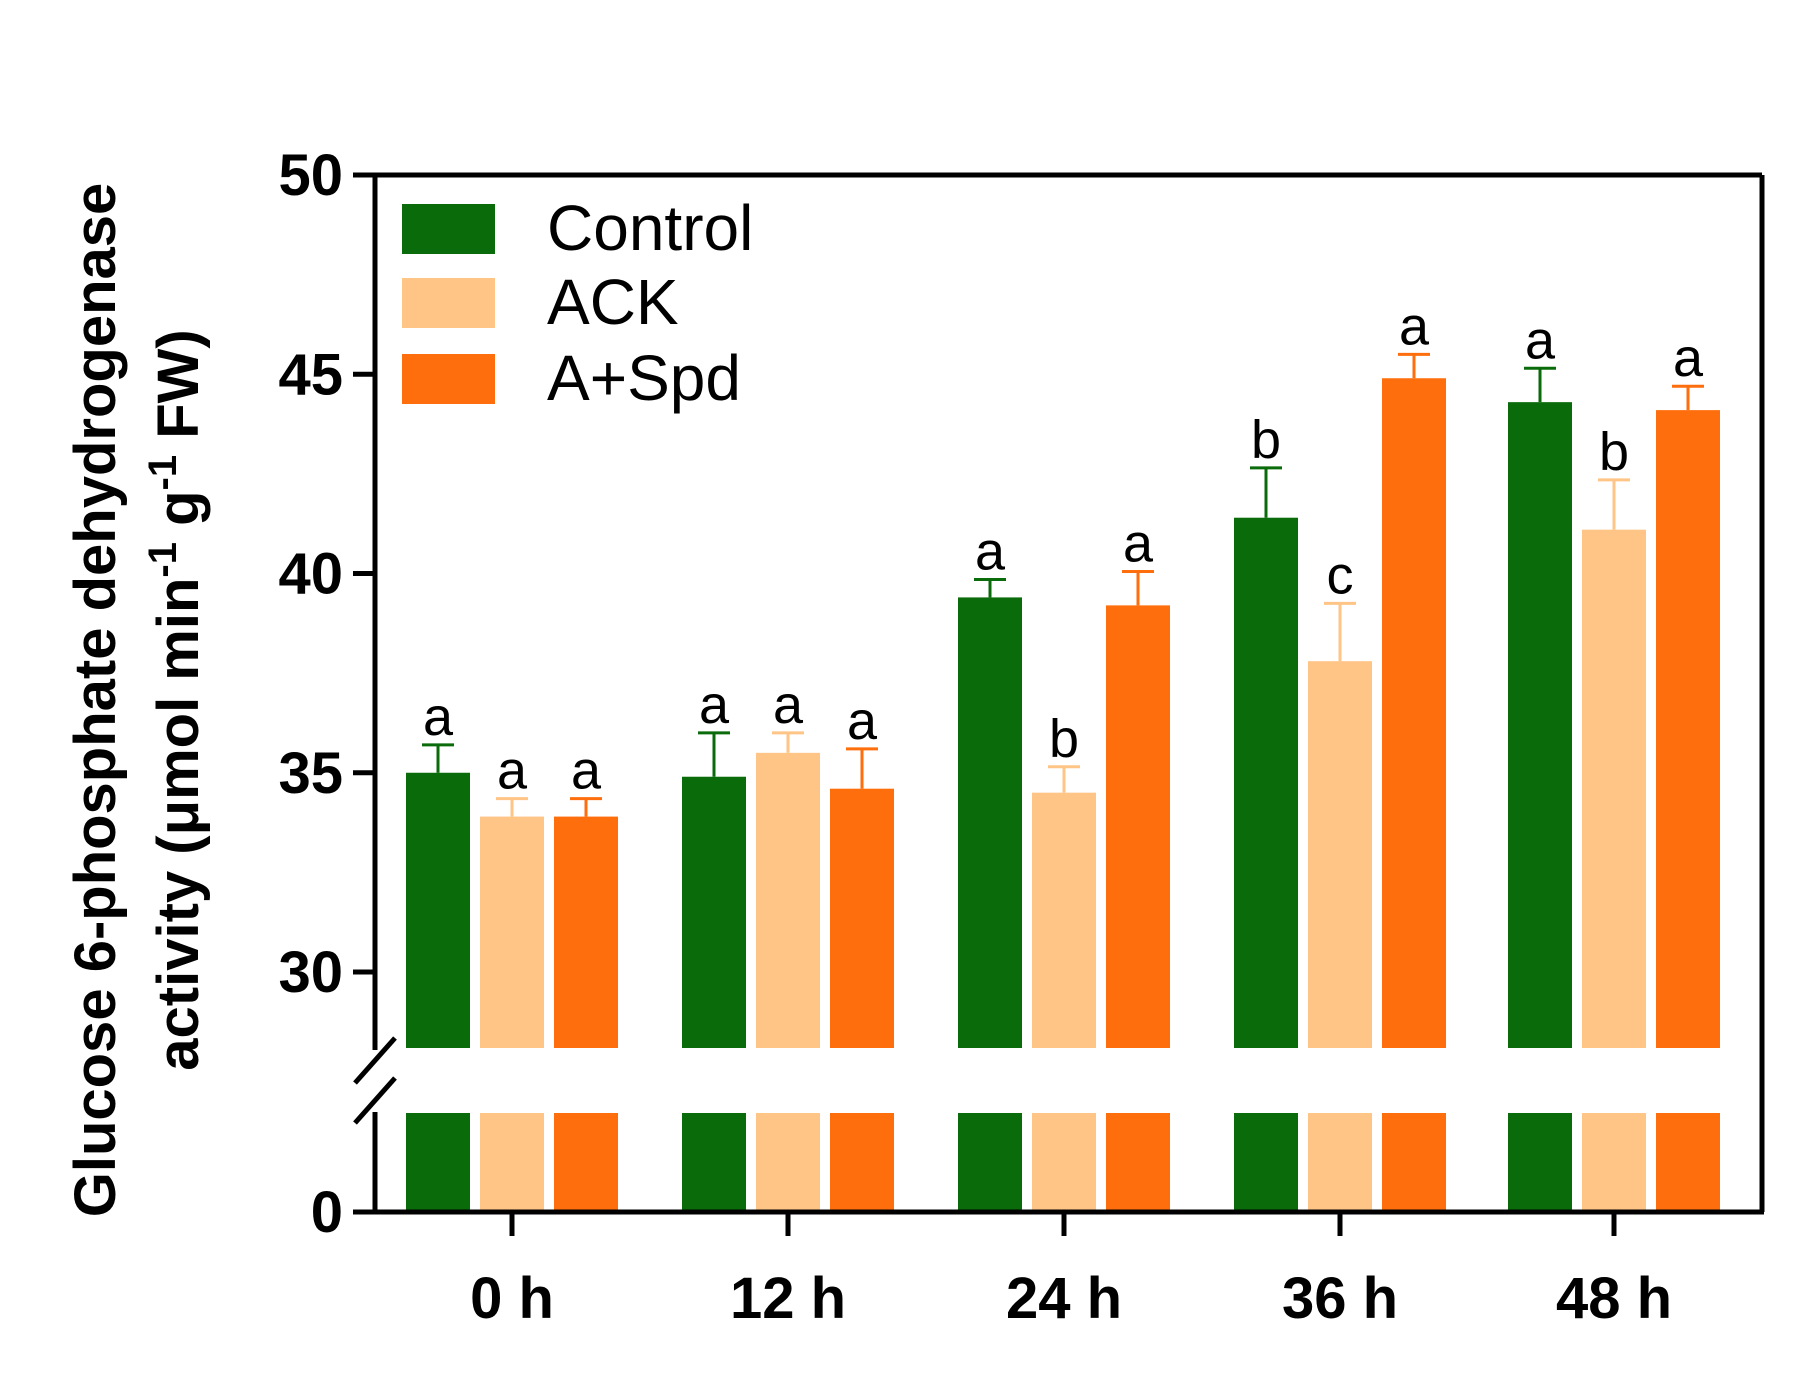  What do you see at coordinates (586, 932) in the screenshot?
I see `bar-a-spd-0h` at bounding box center [586, 932].